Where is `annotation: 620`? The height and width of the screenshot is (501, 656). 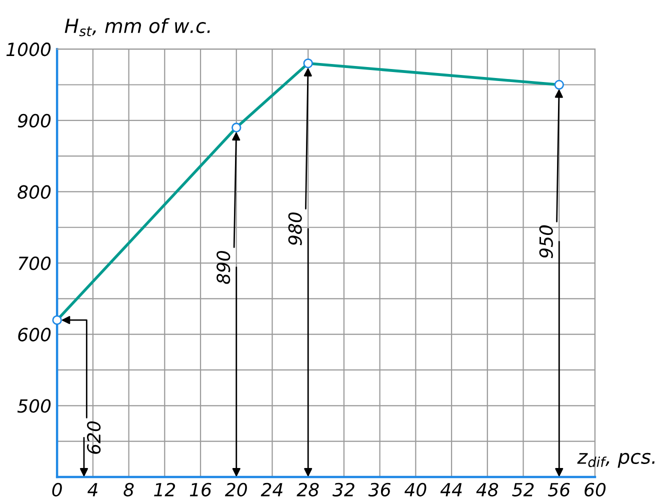
annotation: 620 is located at coordinates (93, 437).